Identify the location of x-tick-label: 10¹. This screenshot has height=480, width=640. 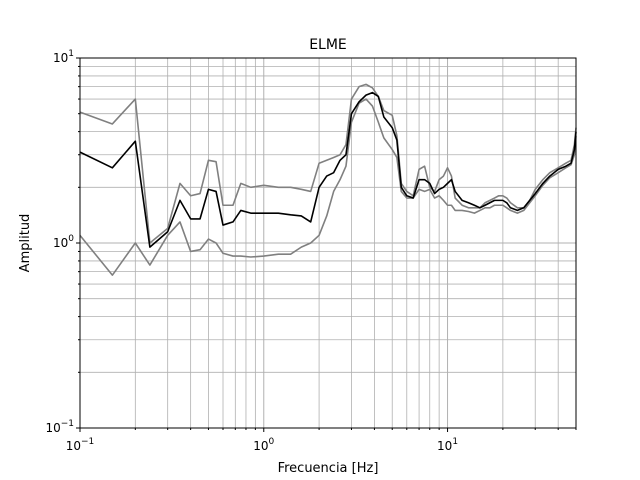
(447, 445).